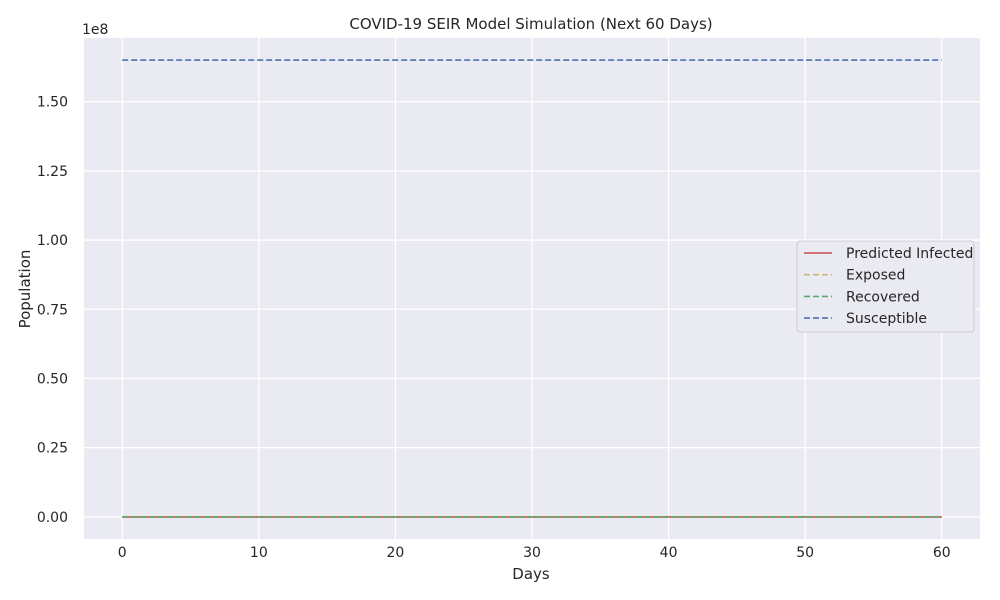 This screenshot has height=600, width=1000. Describe the element at coordinates (52, 518) in the screenshot. I see `y-tick-label: 0.00` at that location.